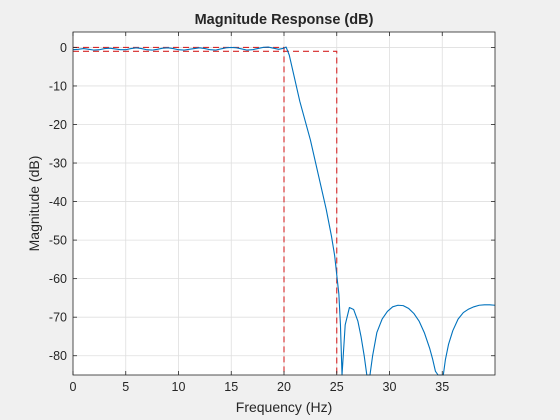 The image size is (560, 420). Describe the element at coordinates (58, 356) in the screenshot. I see `y-tick-label: -80` at that location.